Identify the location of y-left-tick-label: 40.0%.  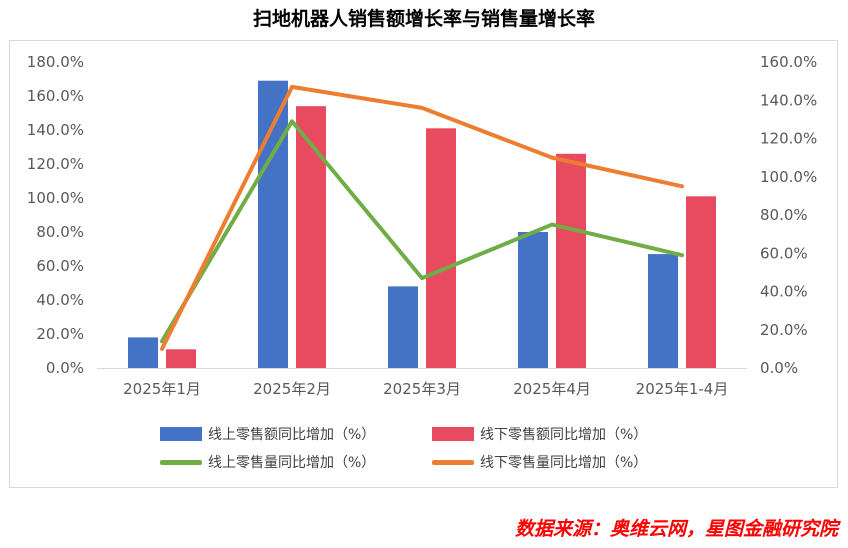
(60, 300).